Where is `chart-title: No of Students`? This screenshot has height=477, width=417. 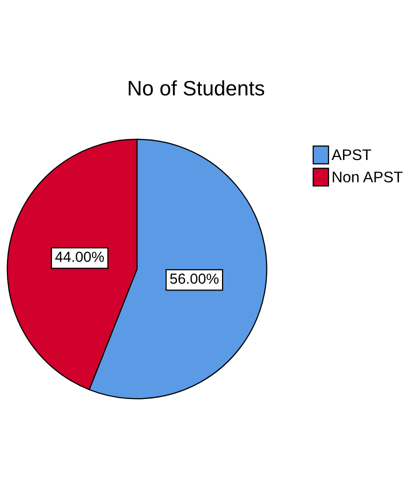
chart-title: No of Students is located at coordinates (196, 88).